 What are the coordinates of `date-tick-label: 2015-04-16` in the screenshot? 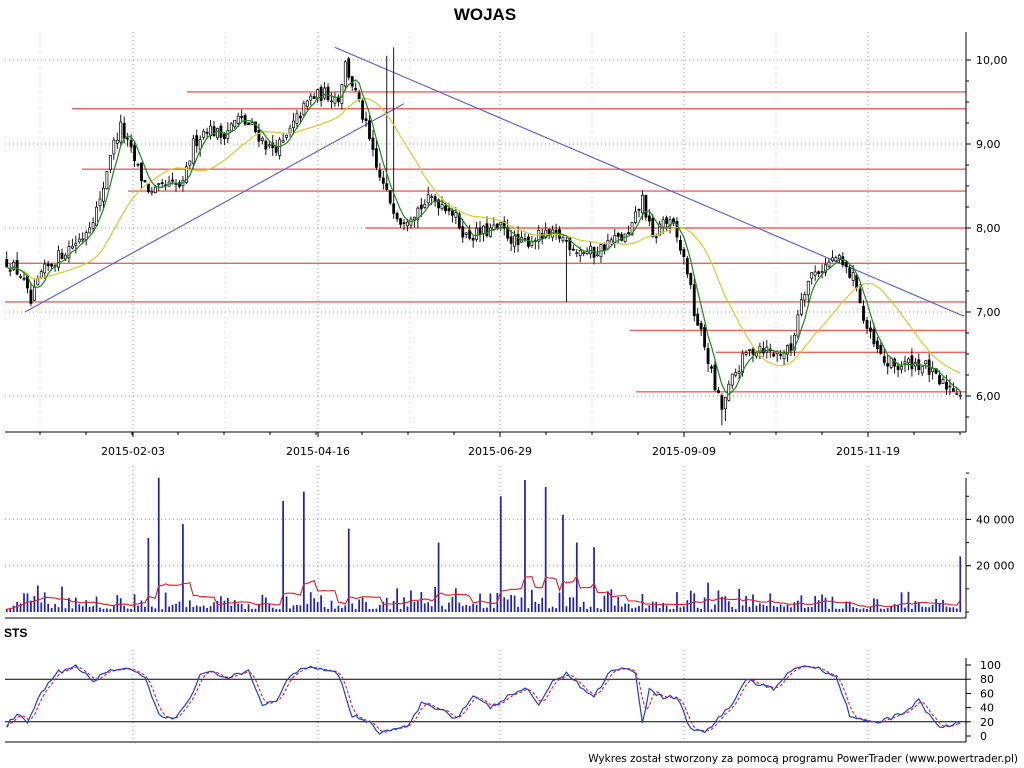 It's located at (318, 451).